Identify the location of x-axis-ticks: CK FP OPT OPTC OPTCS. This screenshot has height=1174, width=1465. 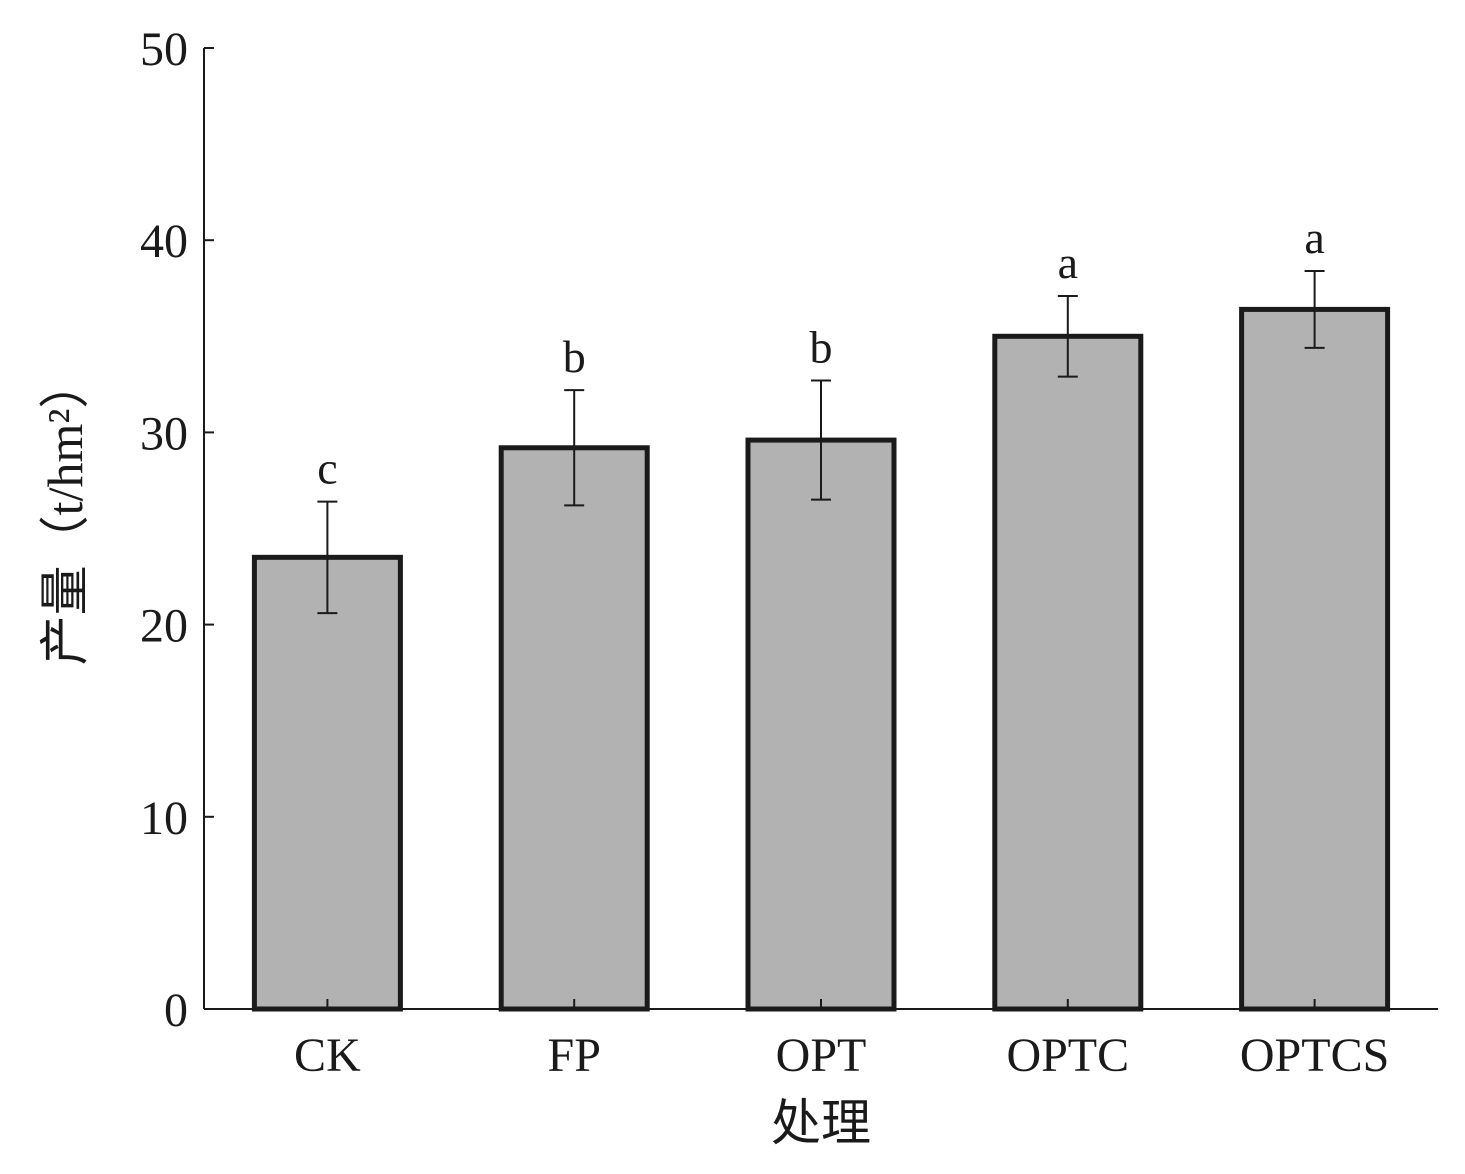
(841, 1040).